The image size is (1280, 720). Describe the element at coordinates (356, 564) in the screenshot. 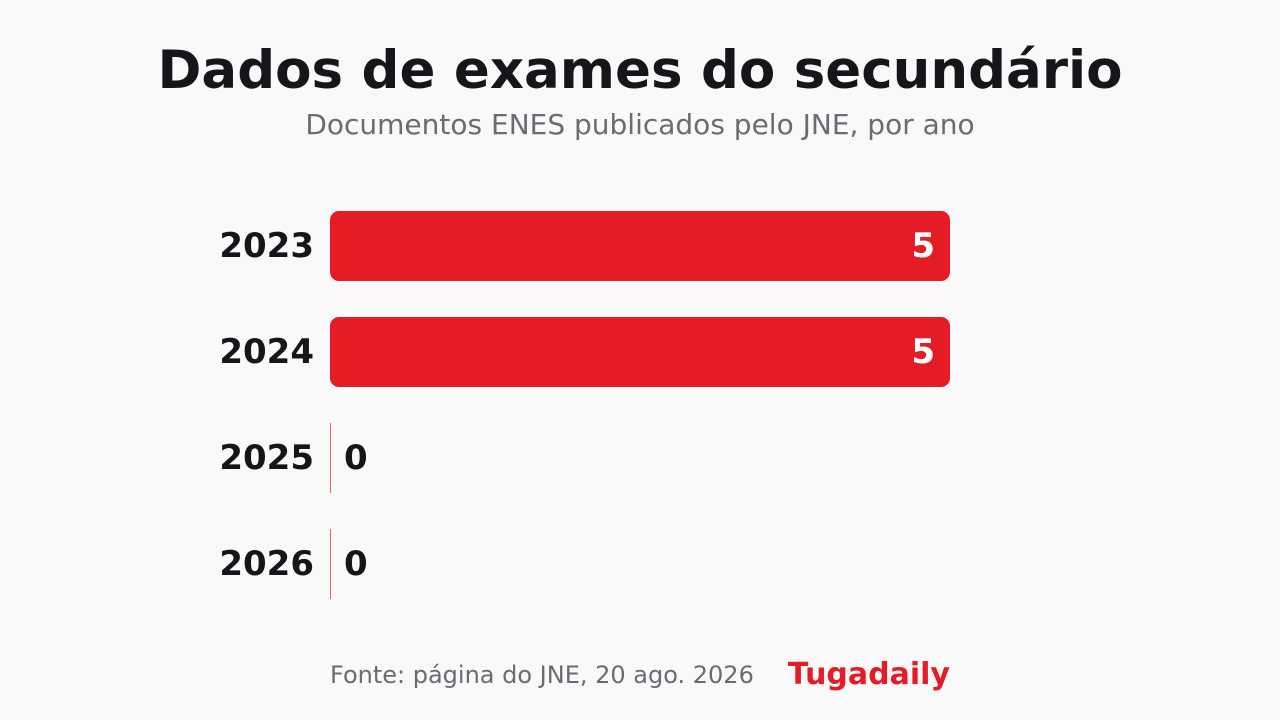

I see `value-label-2026: 0` at that location.